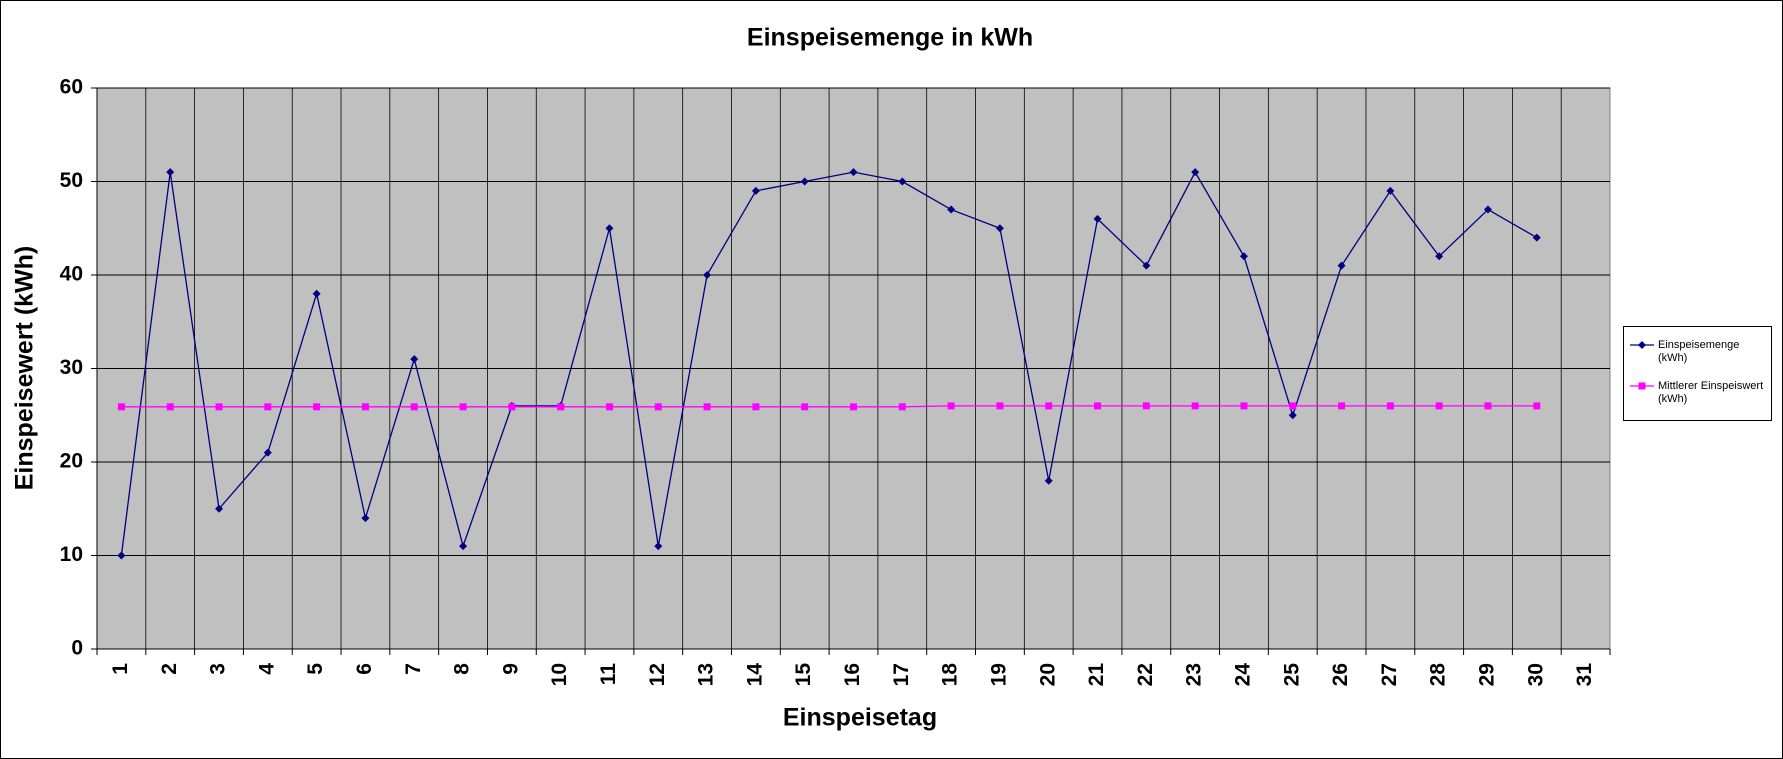 The height and width of the screenshot is (759, 1783). I want to click on y-tick-label: 10, so click(71, 554).